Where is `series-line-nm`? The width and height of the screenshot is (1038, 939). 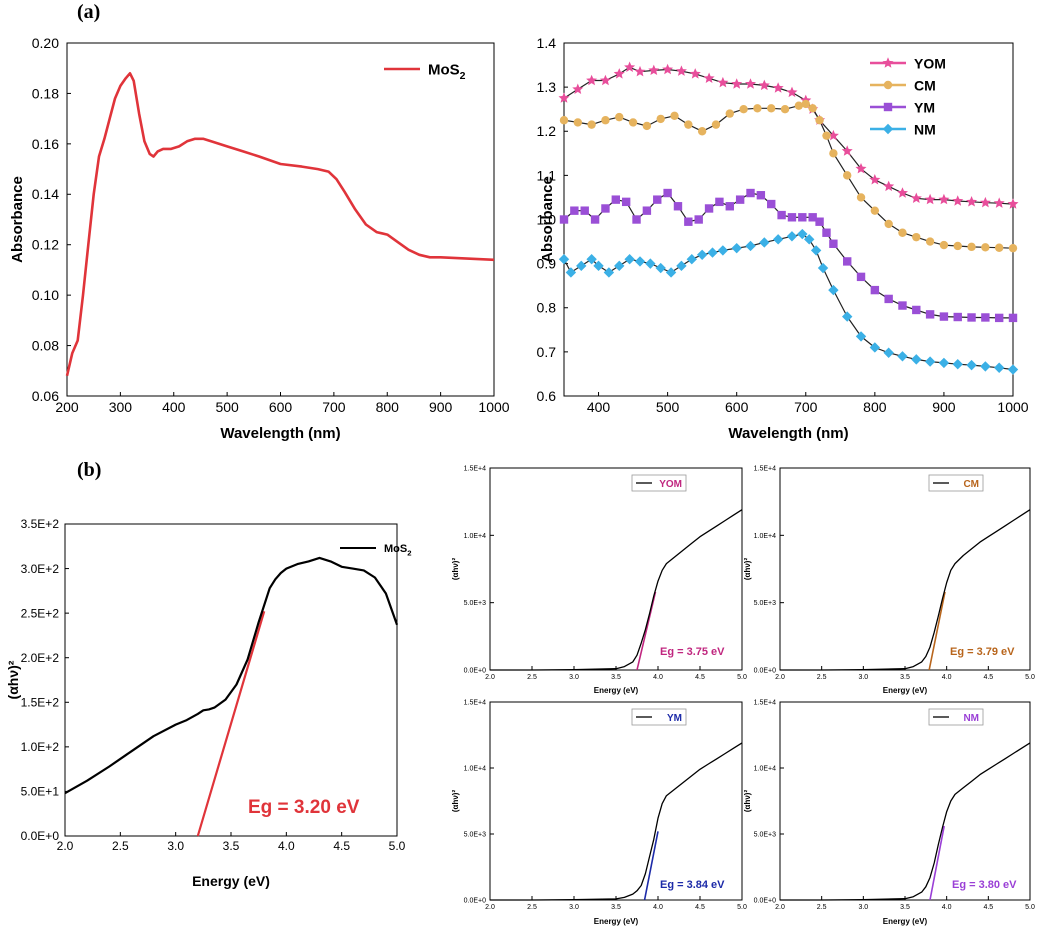
series-line-nm is located at coordinates (905, 821).